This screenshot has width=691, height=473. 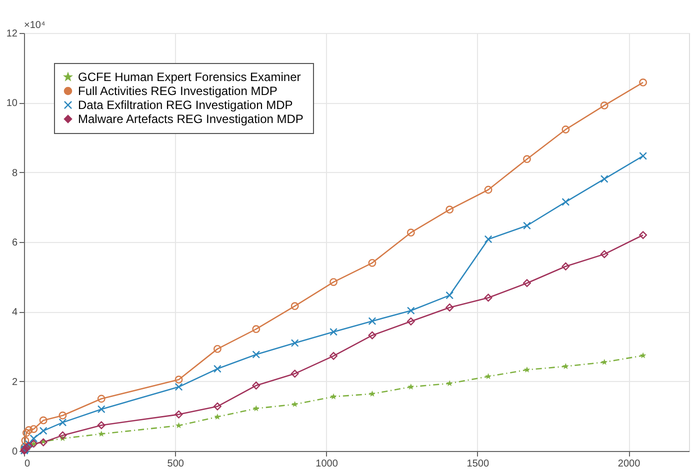 What do you see at coordinates (178, 91) in the screenshot?
I see `legend-label: Full Activities REG Investigation MDP` at bounding box center [178, 91].